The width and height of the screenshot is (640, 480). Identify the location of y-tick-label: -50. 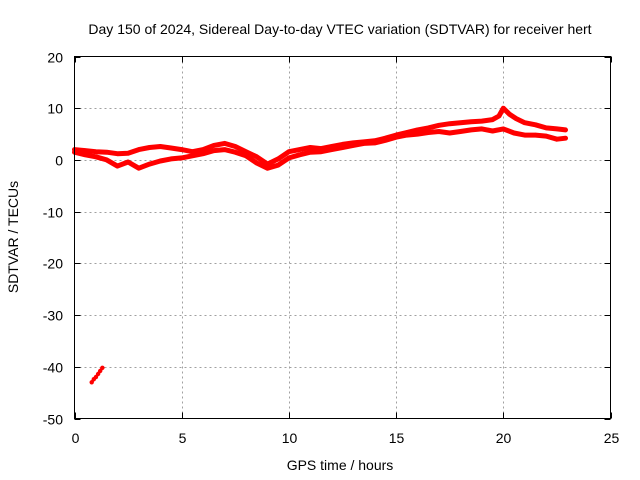
(53, 420).